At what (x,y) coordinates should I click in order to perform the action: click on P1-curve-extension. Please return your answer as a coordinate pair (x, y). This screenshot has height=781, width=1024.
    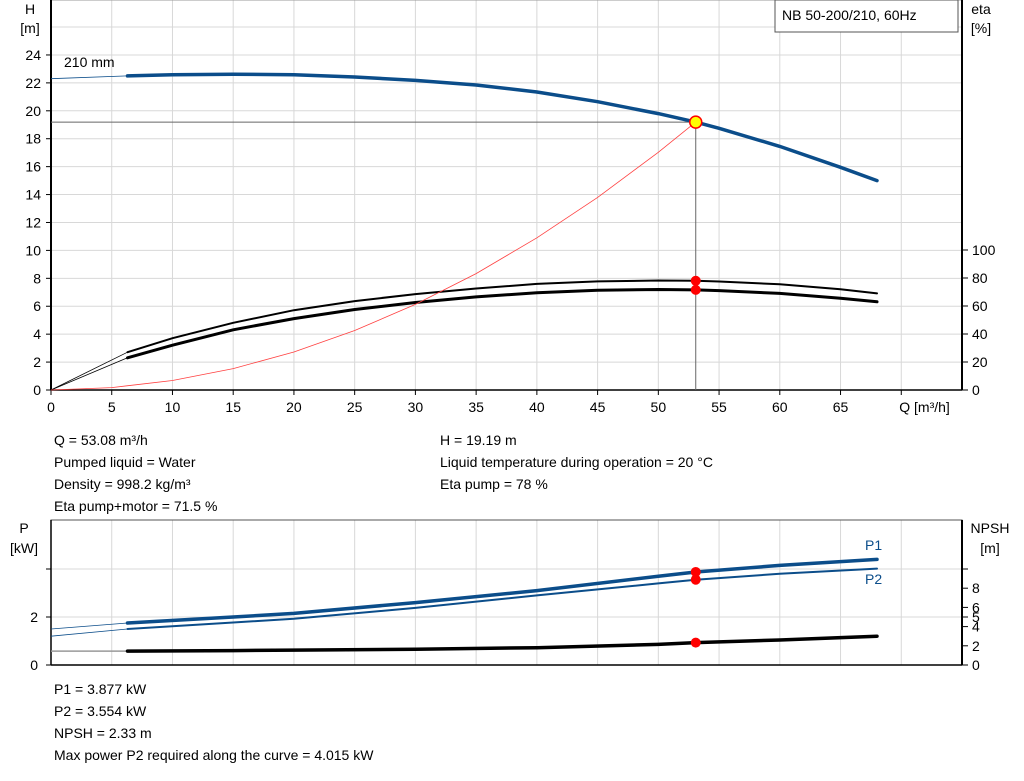
    Looking at the image, I should click on (89, 626).